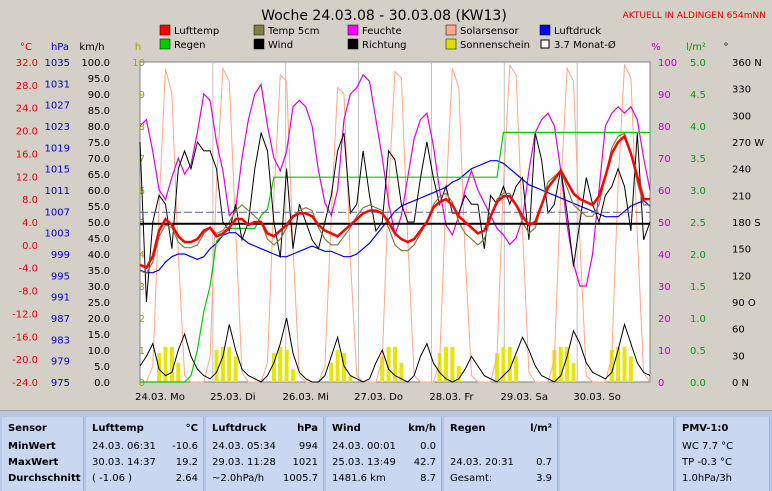  I want to click on x-tick-label: 27.03. Do, so click(378, 397).